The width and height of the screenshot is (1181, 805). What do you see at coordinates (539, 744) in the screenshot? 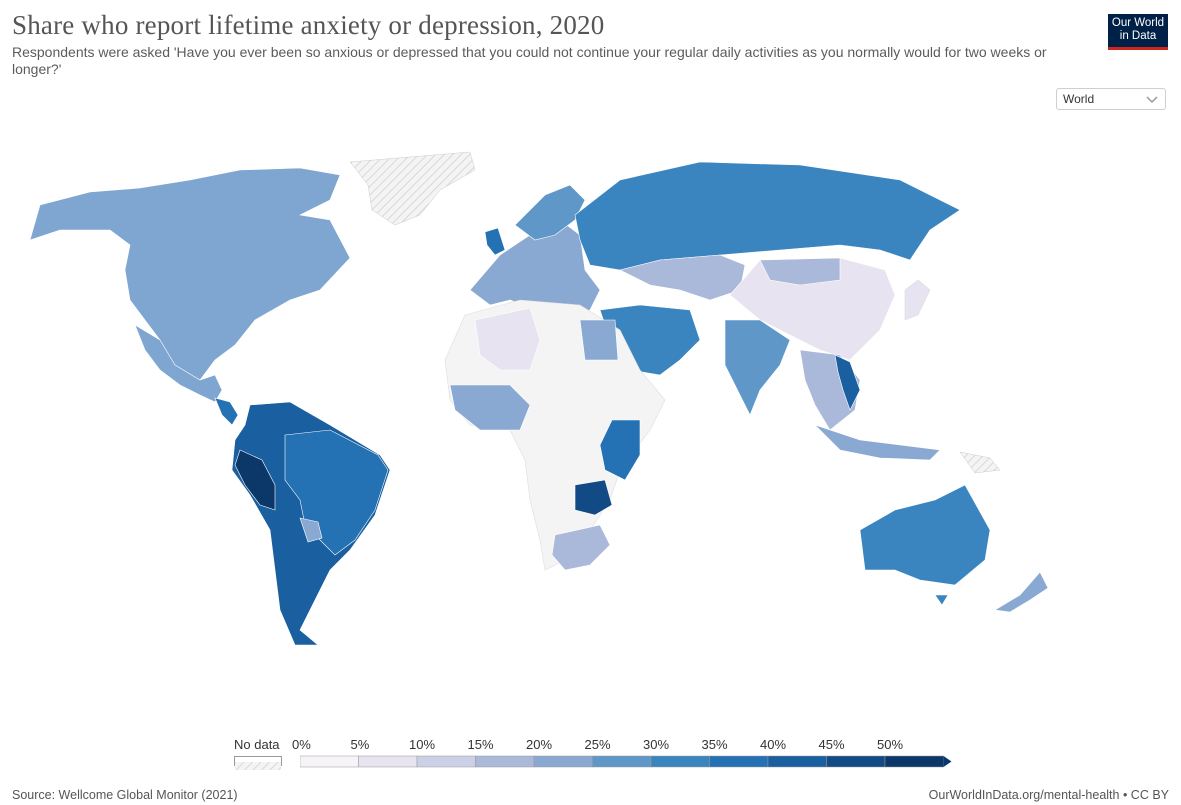
I see `legend-tick-label: 20%` at bounding box center [539, 744].